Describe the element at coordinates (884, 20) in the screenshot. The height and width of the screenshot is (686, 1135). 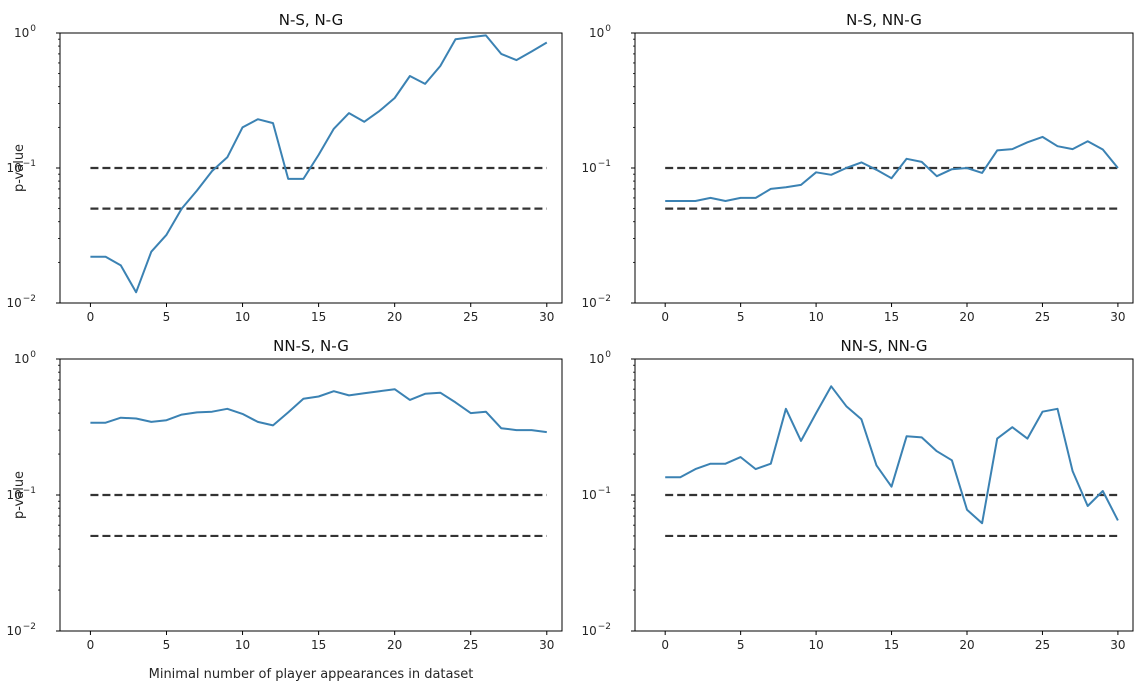
I see `subplot-title: N-S, NN-G` at that location.